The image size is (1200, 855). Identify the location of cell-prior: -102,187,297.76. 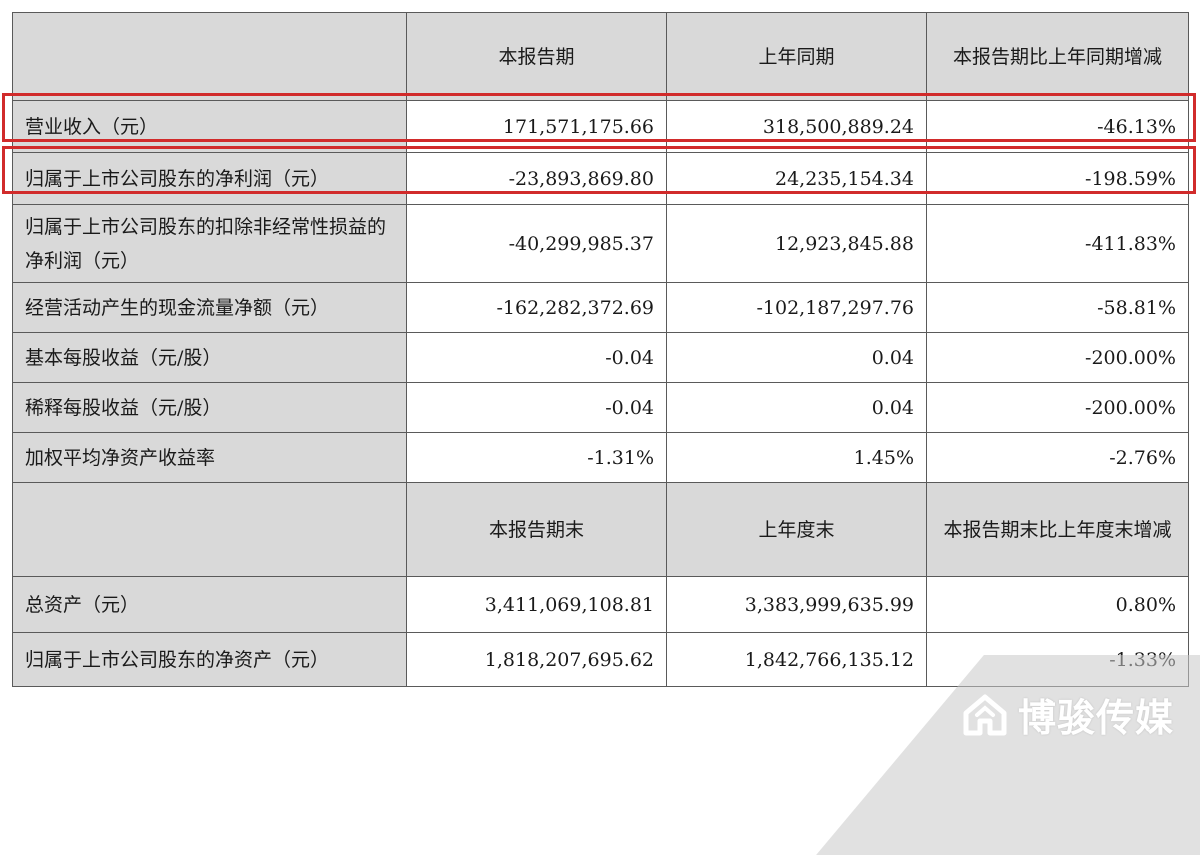
(796, 307).